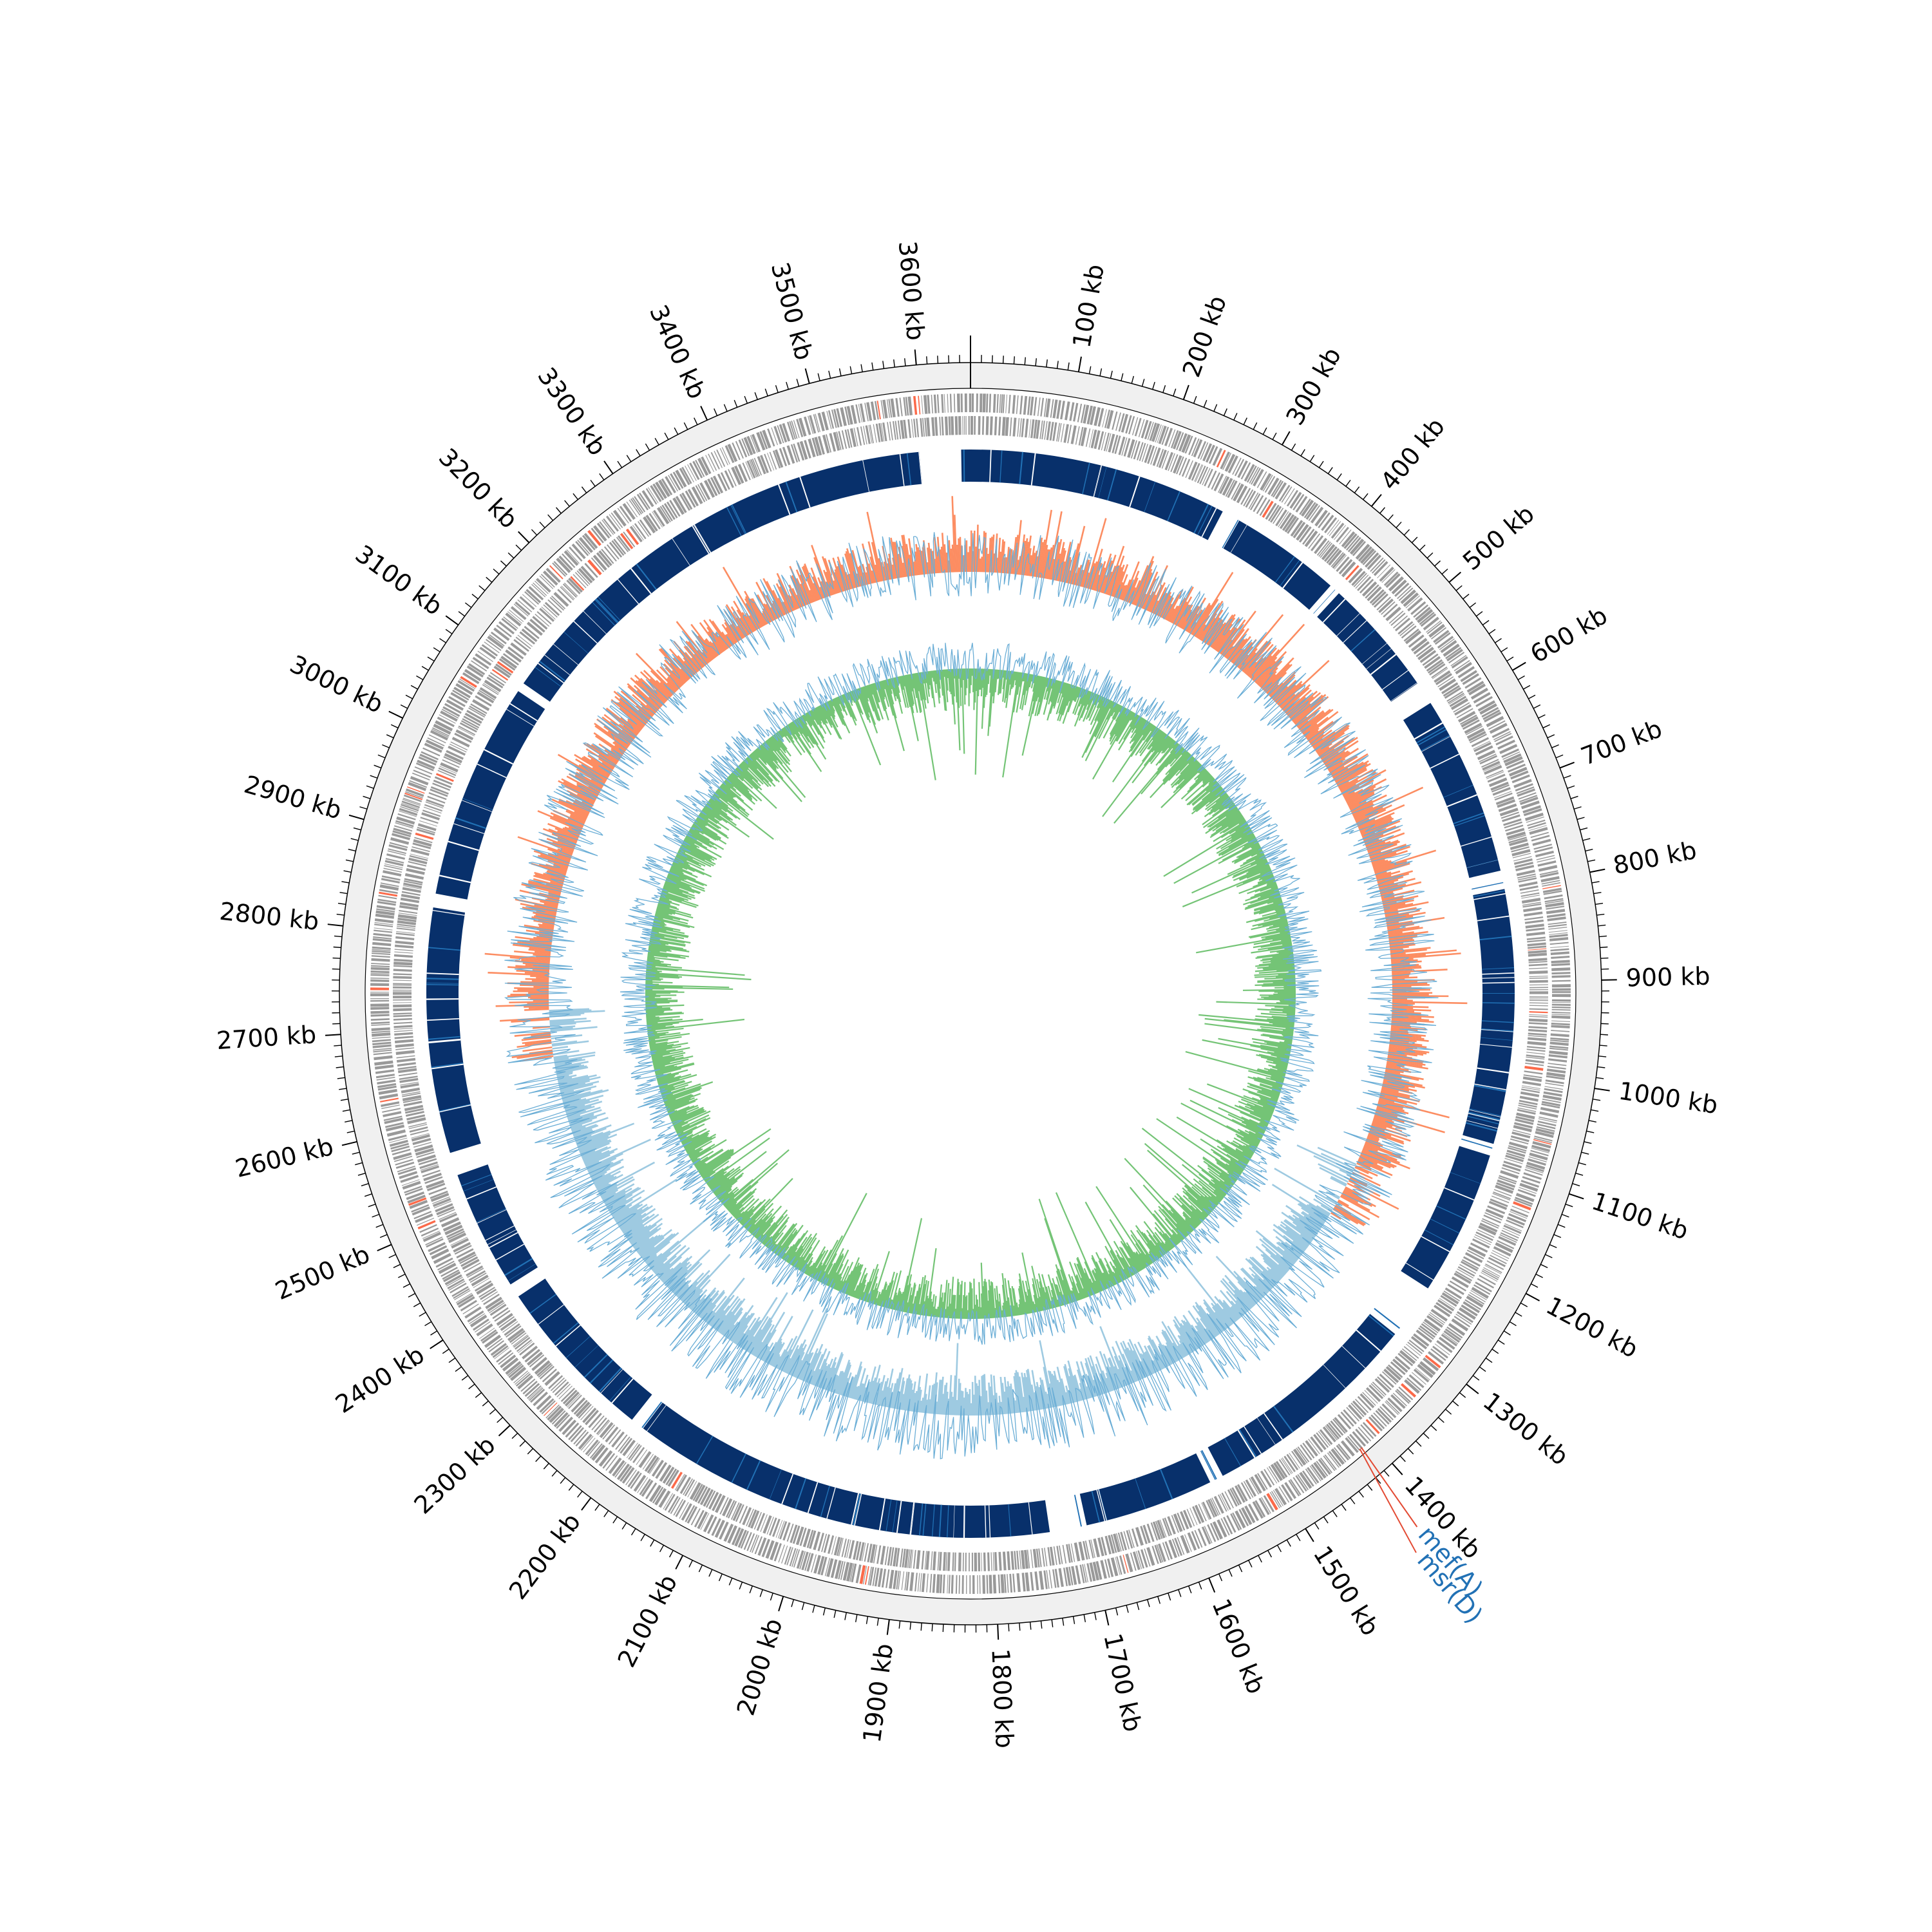 This screenshot has width=1932, height=1932. What do you see at coordinates (399, 580) in the screenshot?
I see `tick-label: 3100 kb` at bounding box center [399, 580].